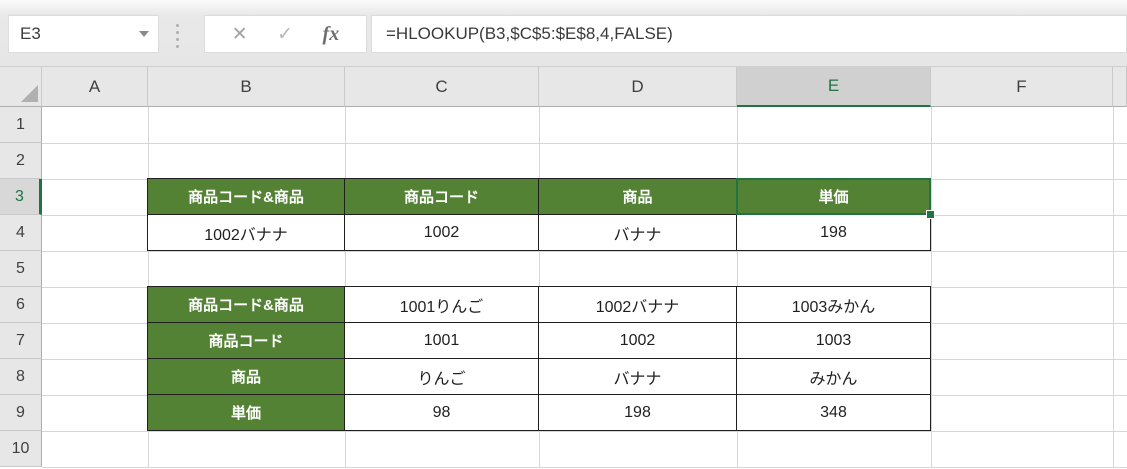  I want to click on column-header-f: F, so click(1022, 87).